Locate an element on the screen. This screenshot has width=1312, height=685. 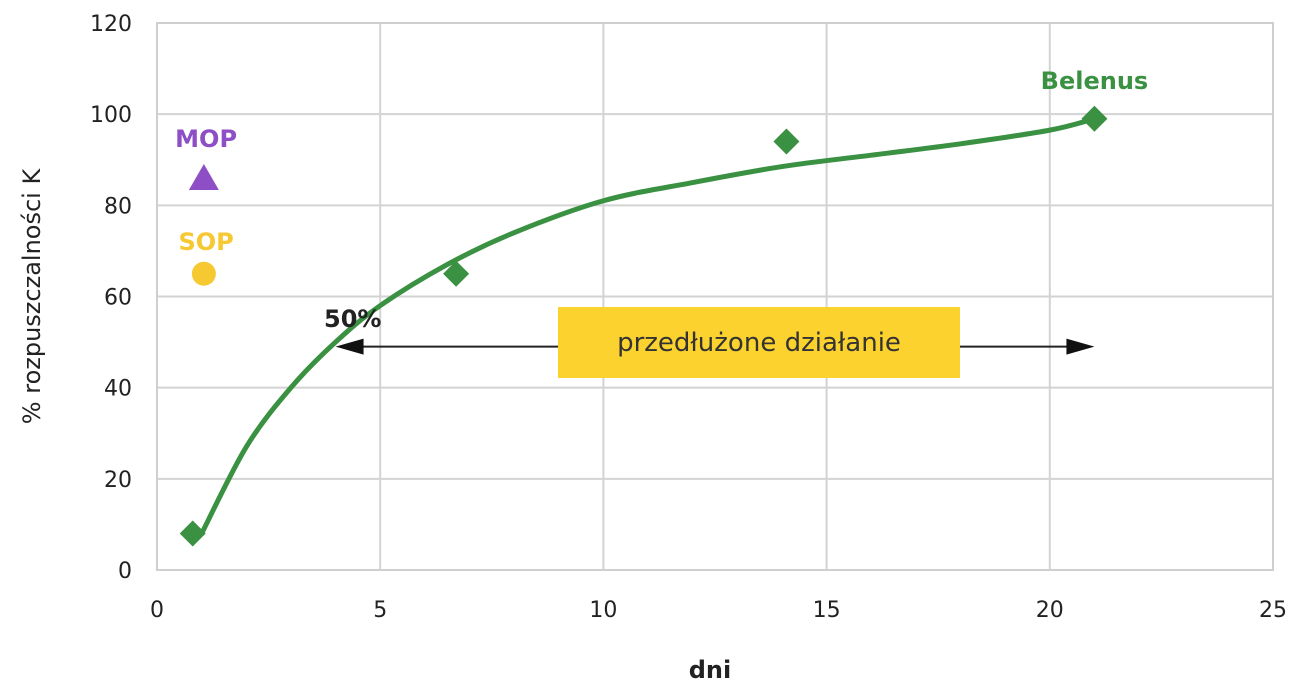
x-tick-label: 25 is located at coordinates (1273, 610).